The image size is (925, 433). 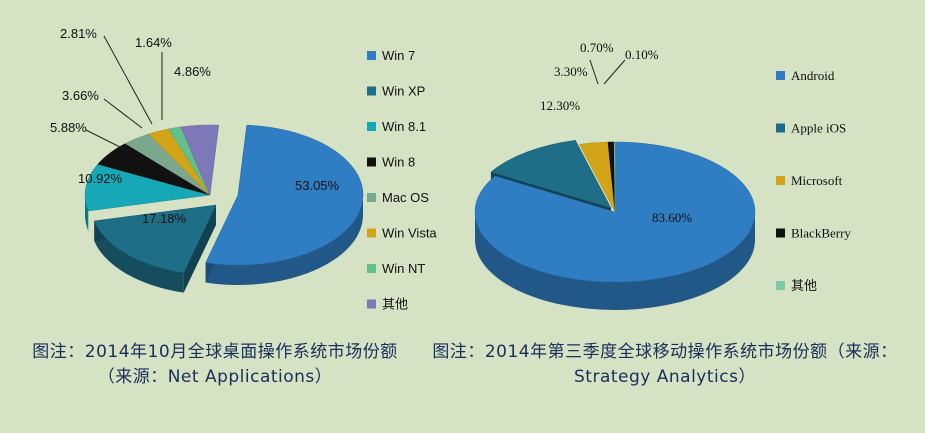 I want to click on legend-swatch-microsoft, so click(x=780, y=180).